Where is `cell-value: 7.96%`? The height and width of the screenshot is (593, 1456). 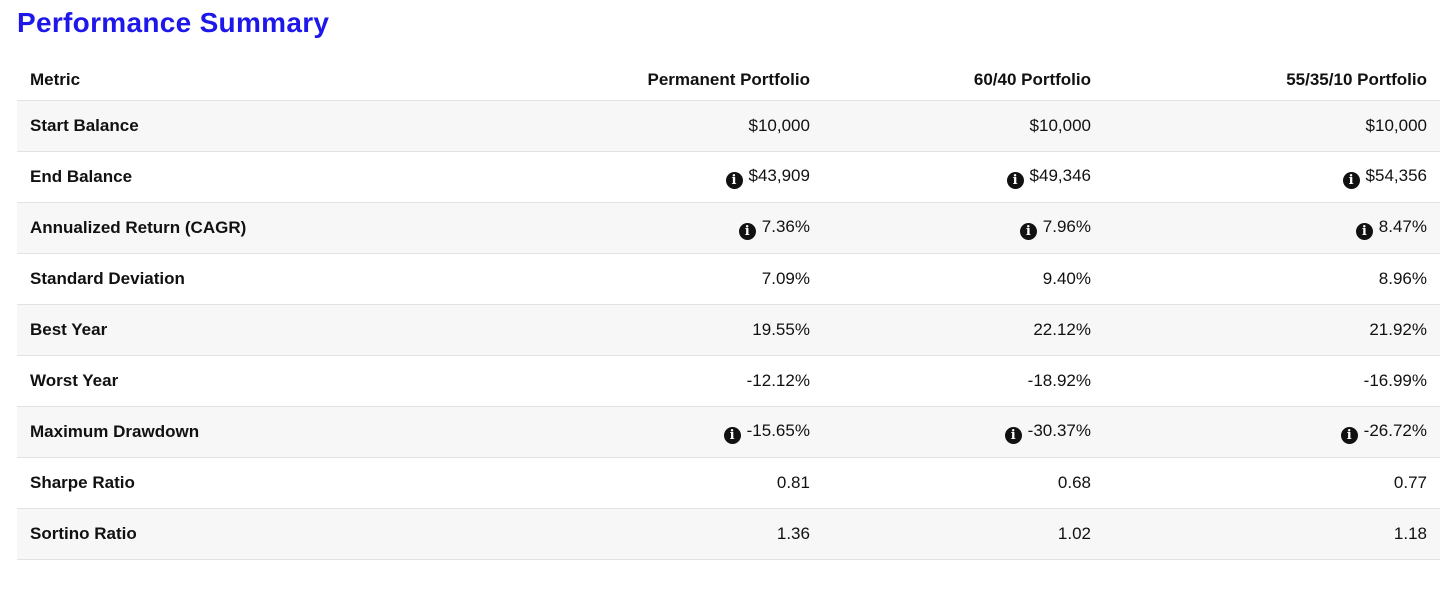
cell-value: 7.96% is located at coordinates (1066, 226).